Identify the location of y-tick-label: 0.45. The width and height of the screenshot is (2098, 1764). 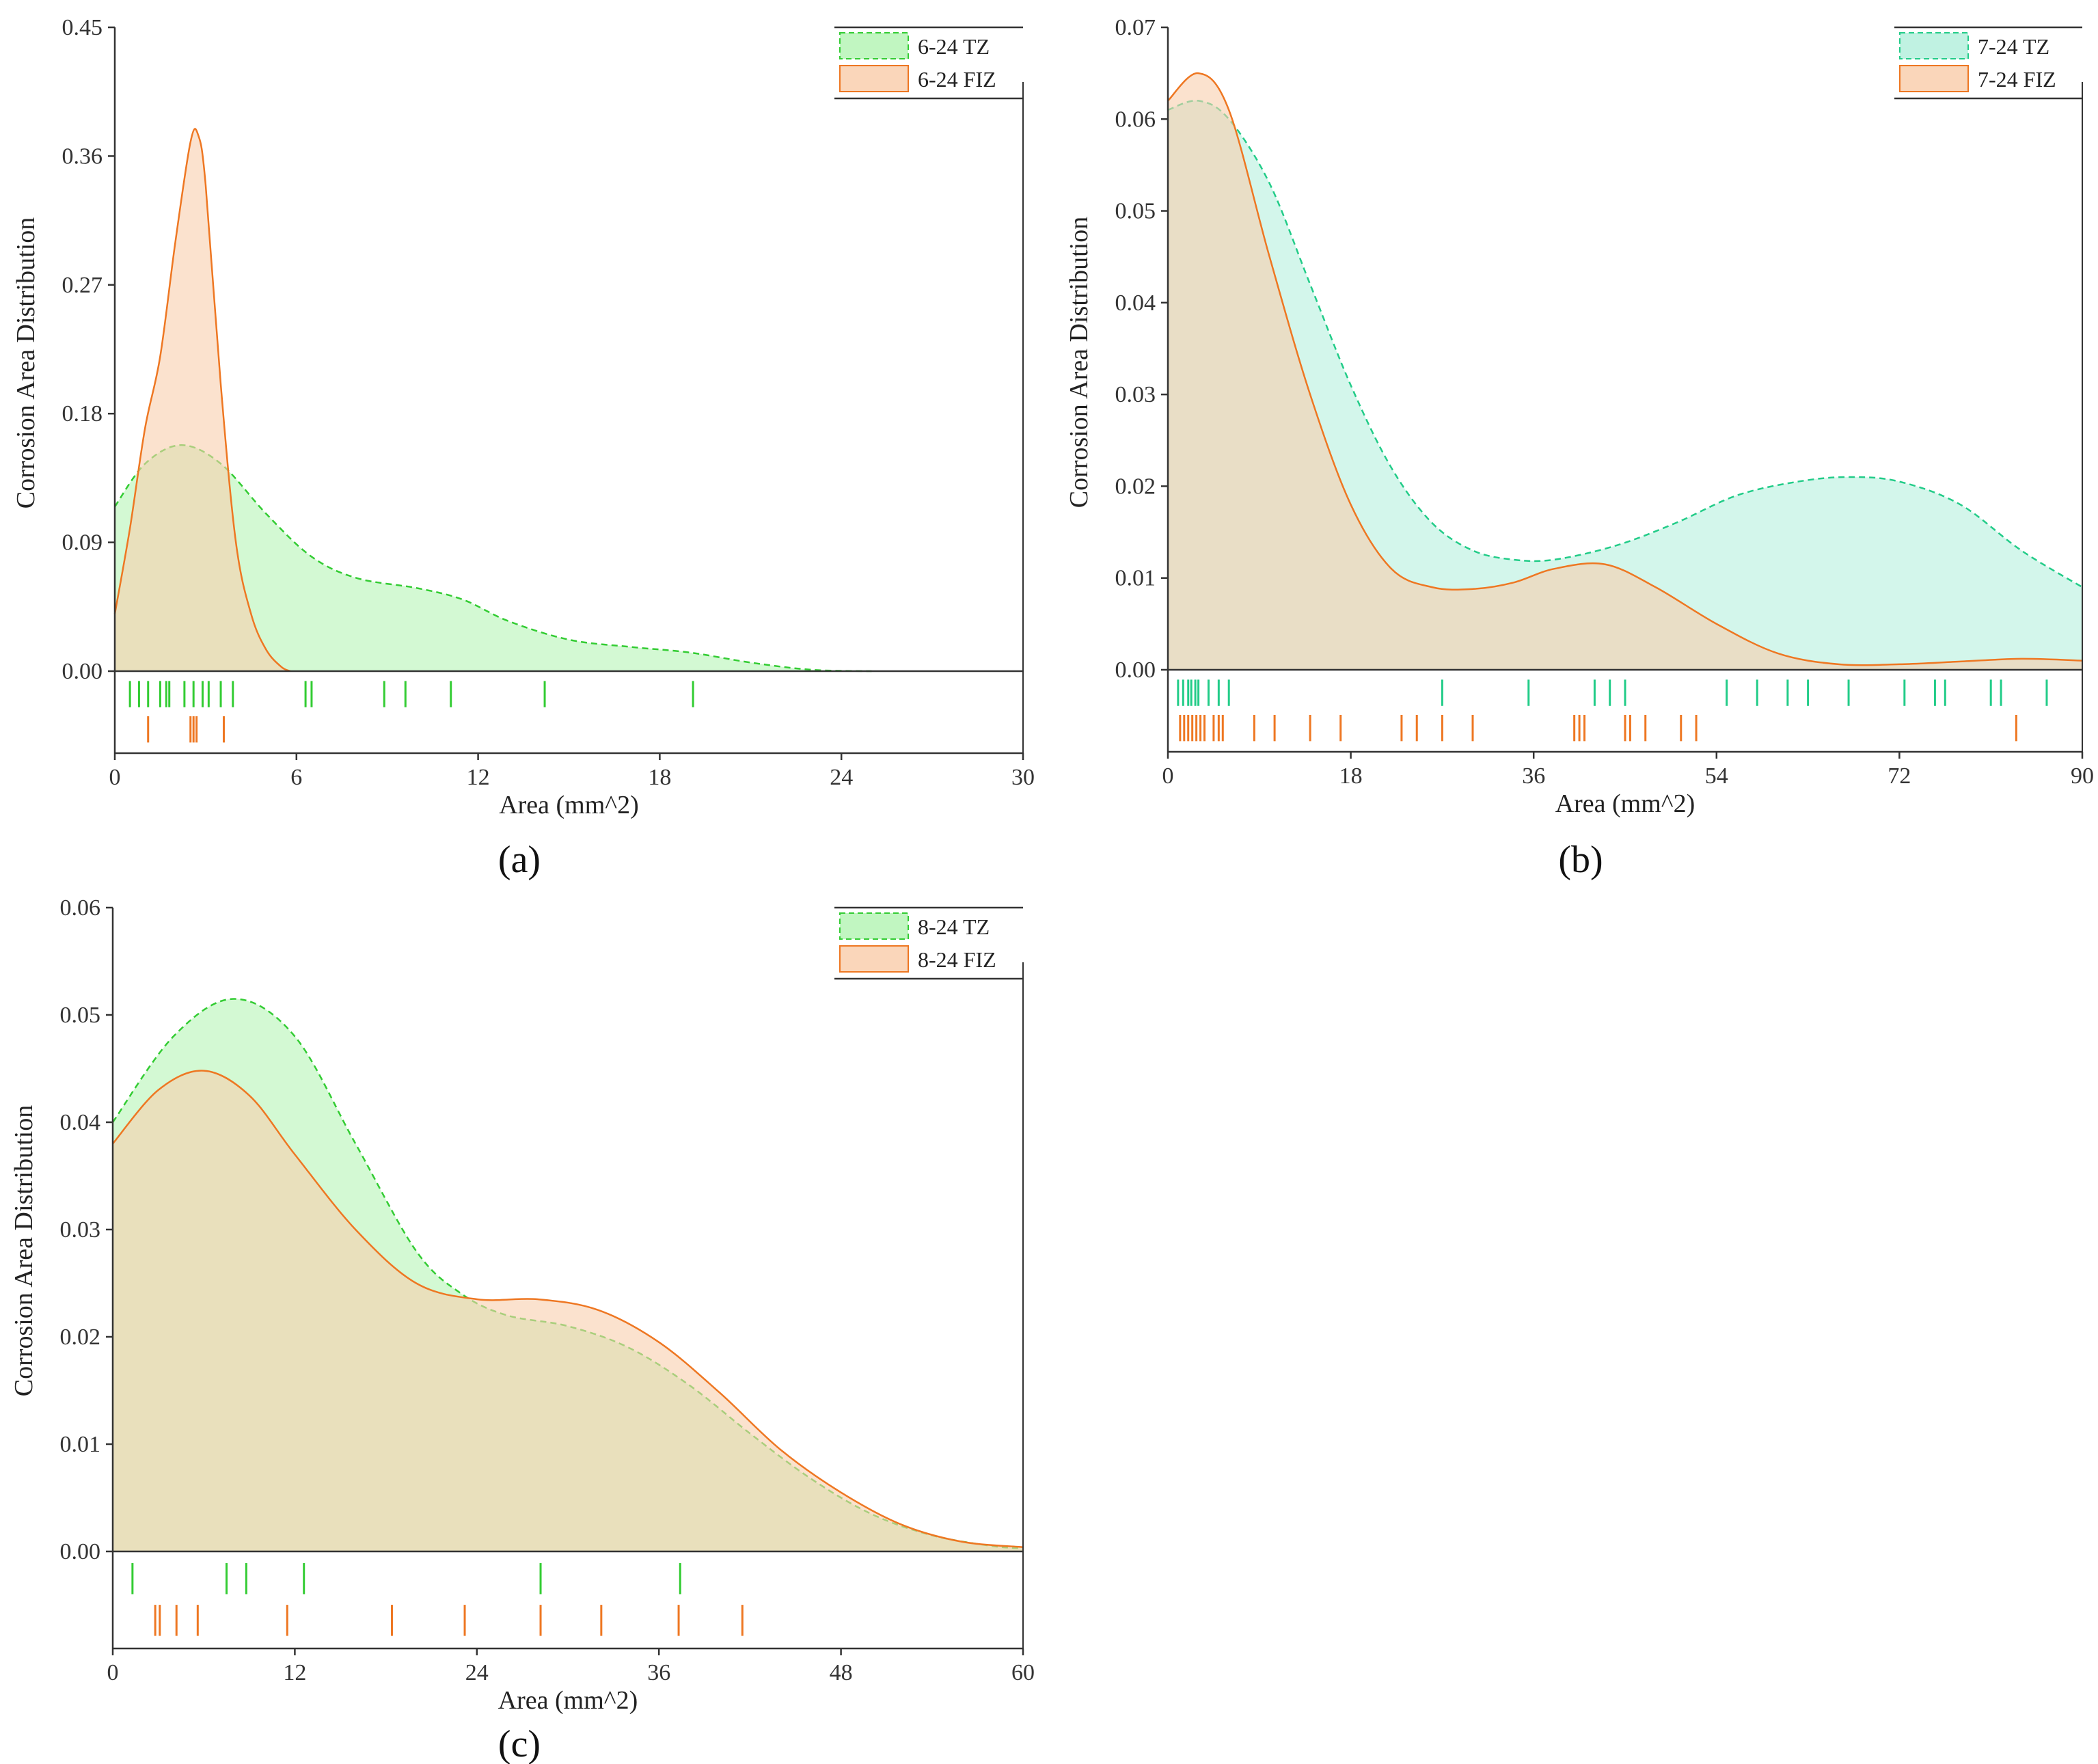
(82, 27).